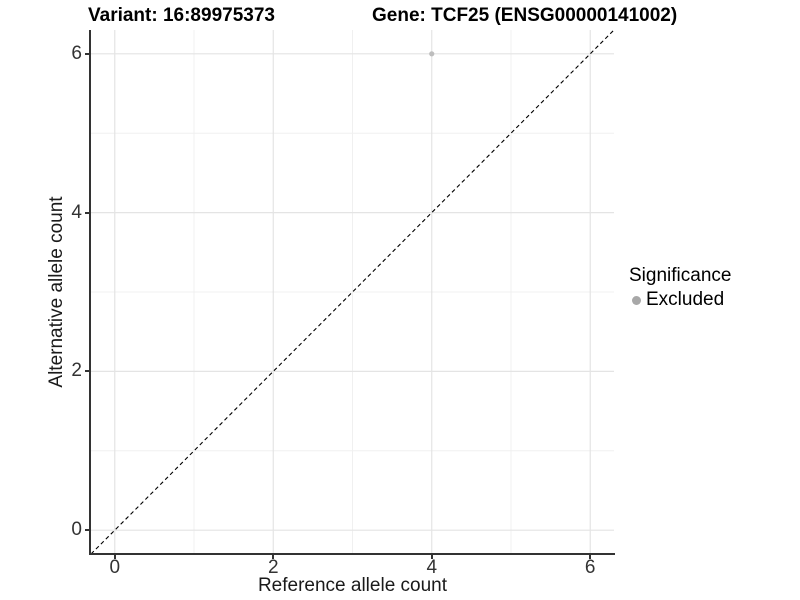 This screenshot has height=600, width=800. I want to click on variant-title: Variant: 16:89975373, so click(181, 15).